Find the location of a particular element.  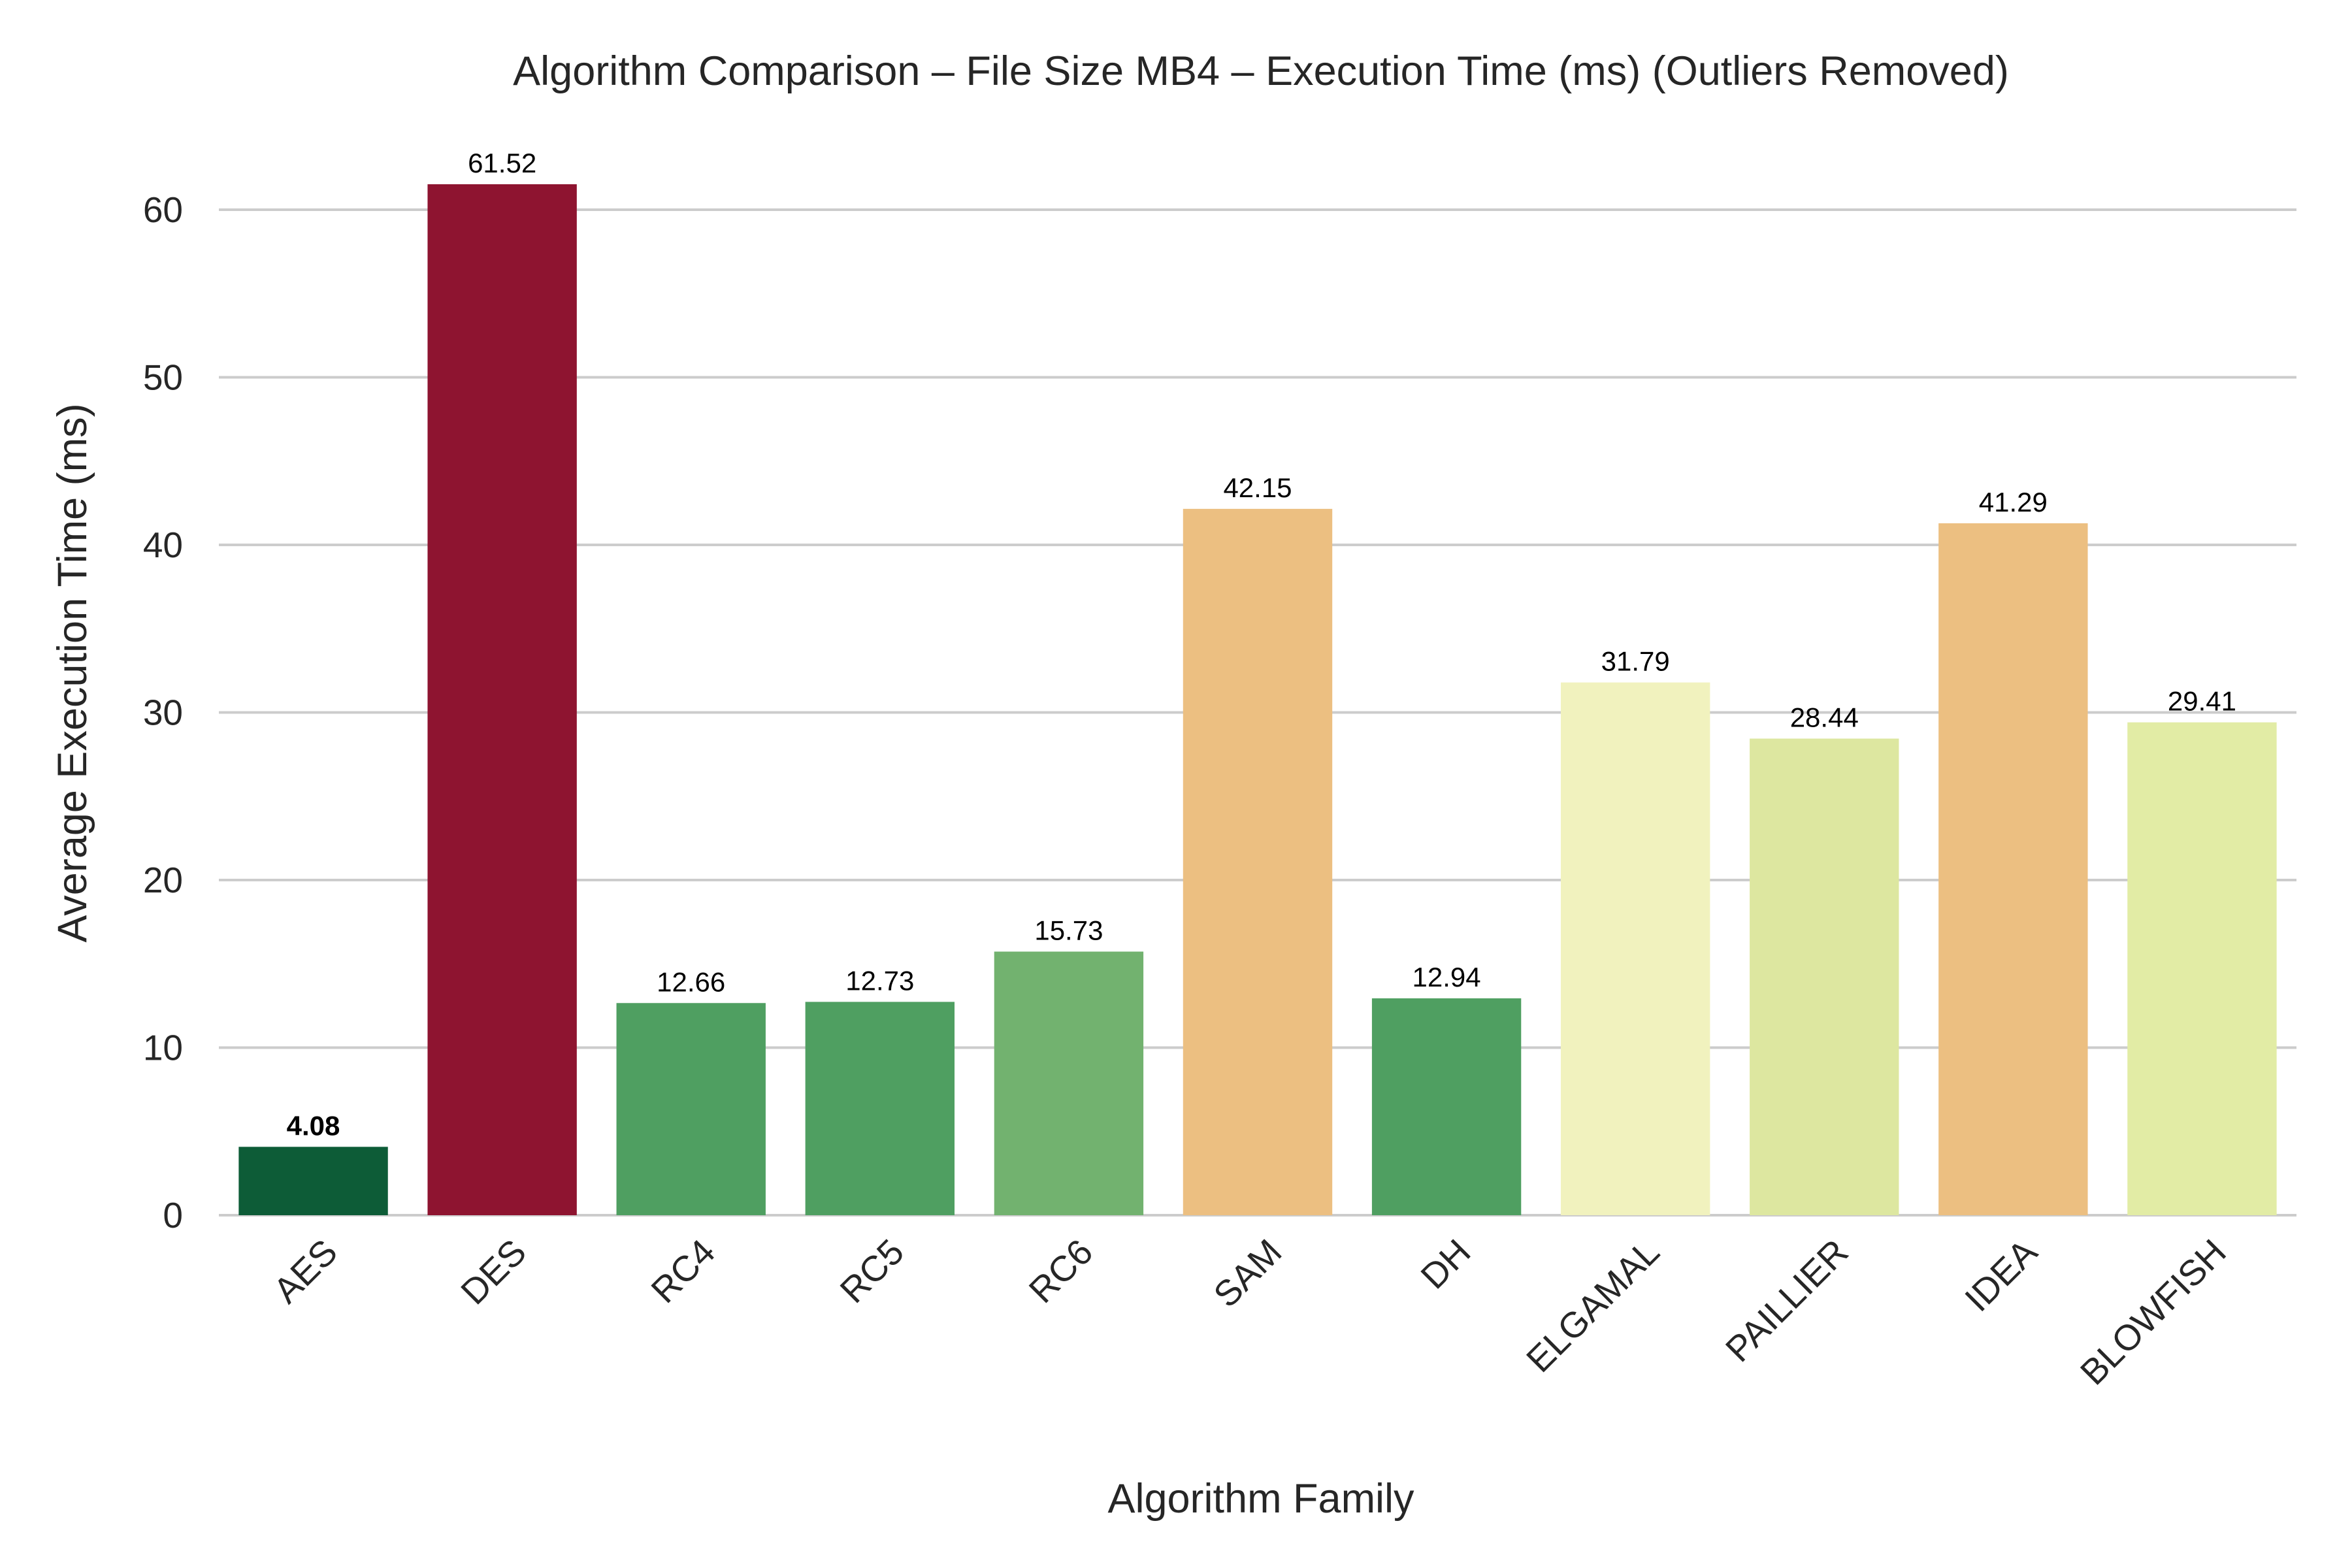

data-label-rc6: 15.73 is located at coordinates (1068, 930).